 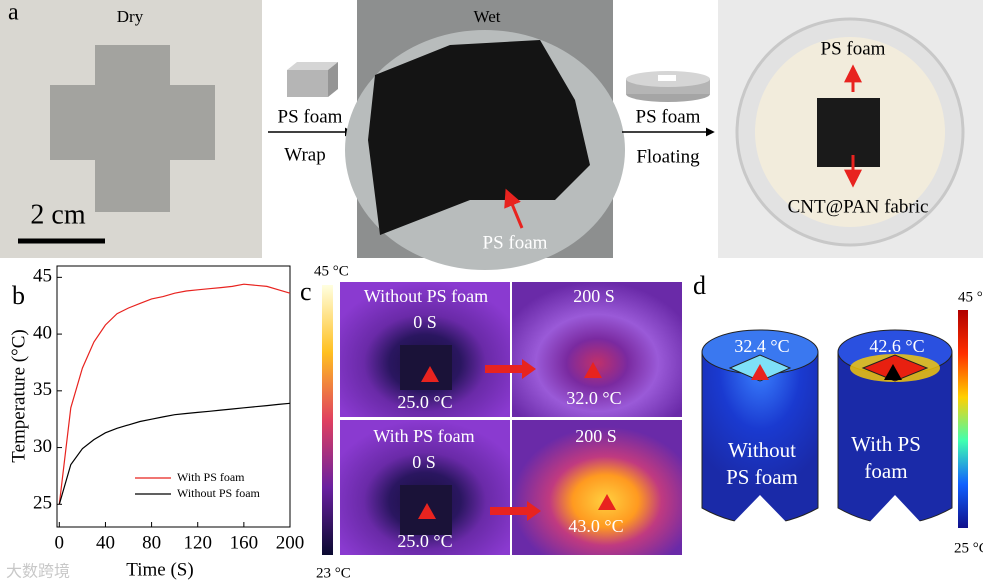 What do you see at coordinates (514, 208) in the screenshot?
I see `arrow` at bounding box center [514, 208].